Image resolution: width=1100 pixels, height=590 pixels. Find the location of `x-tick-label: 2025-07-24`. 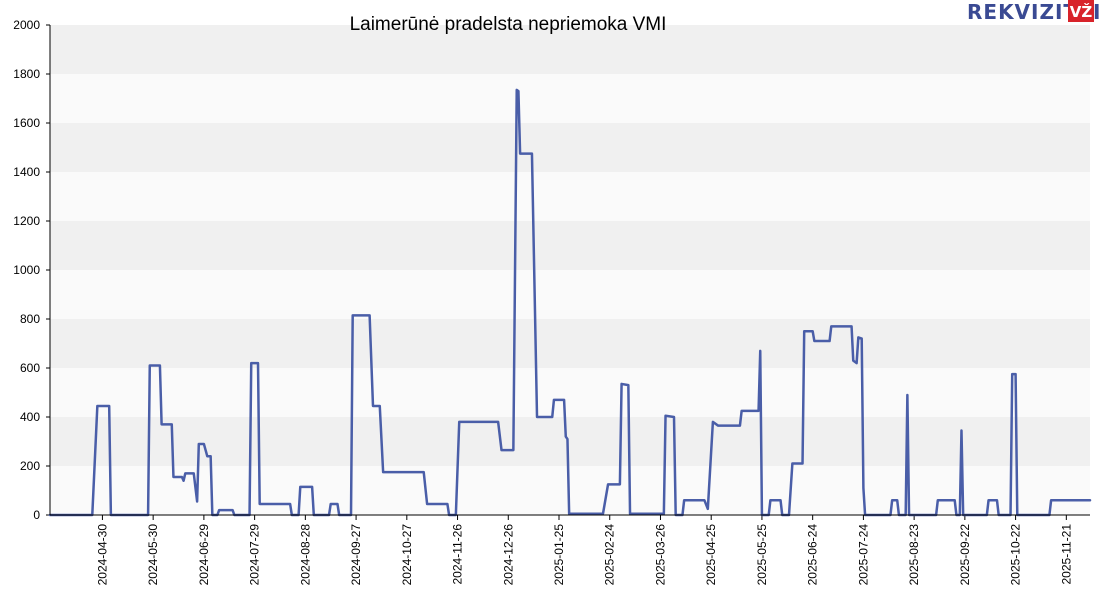

x-tick-label: 2025-07-24 is located at coordinates (863, 555).